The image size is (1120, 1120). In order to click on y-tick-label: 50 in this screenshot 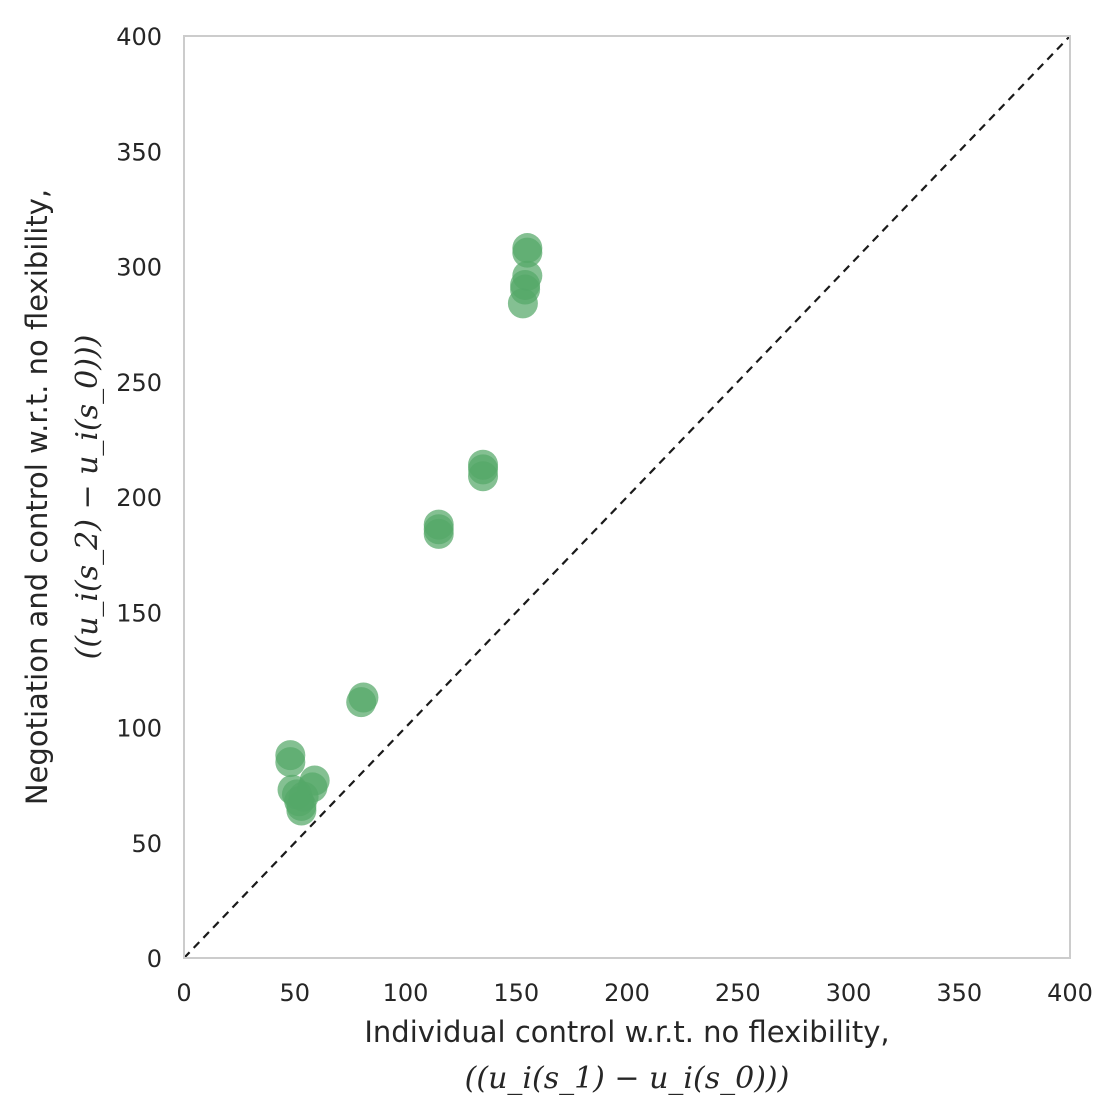, I will do `click(146, 844)`.